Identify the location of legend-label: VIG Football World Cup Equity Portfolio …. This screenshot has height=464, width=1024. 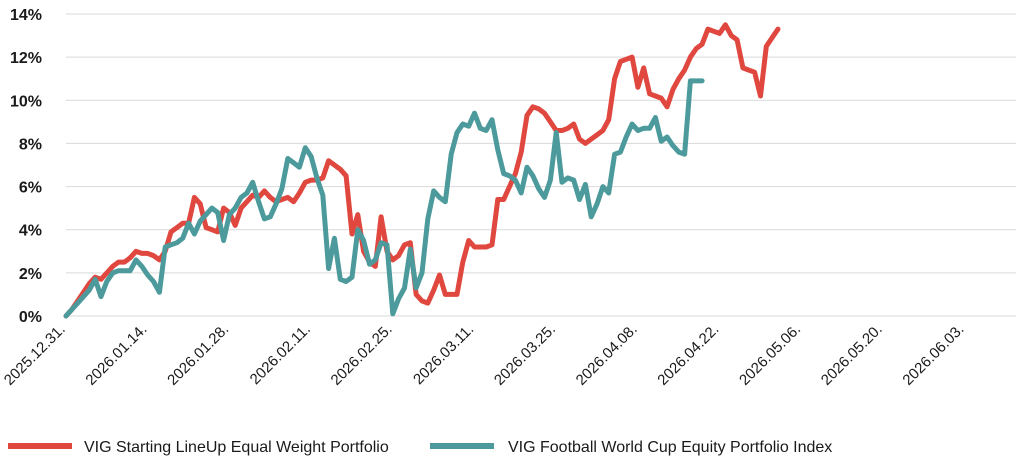
(670, 447).